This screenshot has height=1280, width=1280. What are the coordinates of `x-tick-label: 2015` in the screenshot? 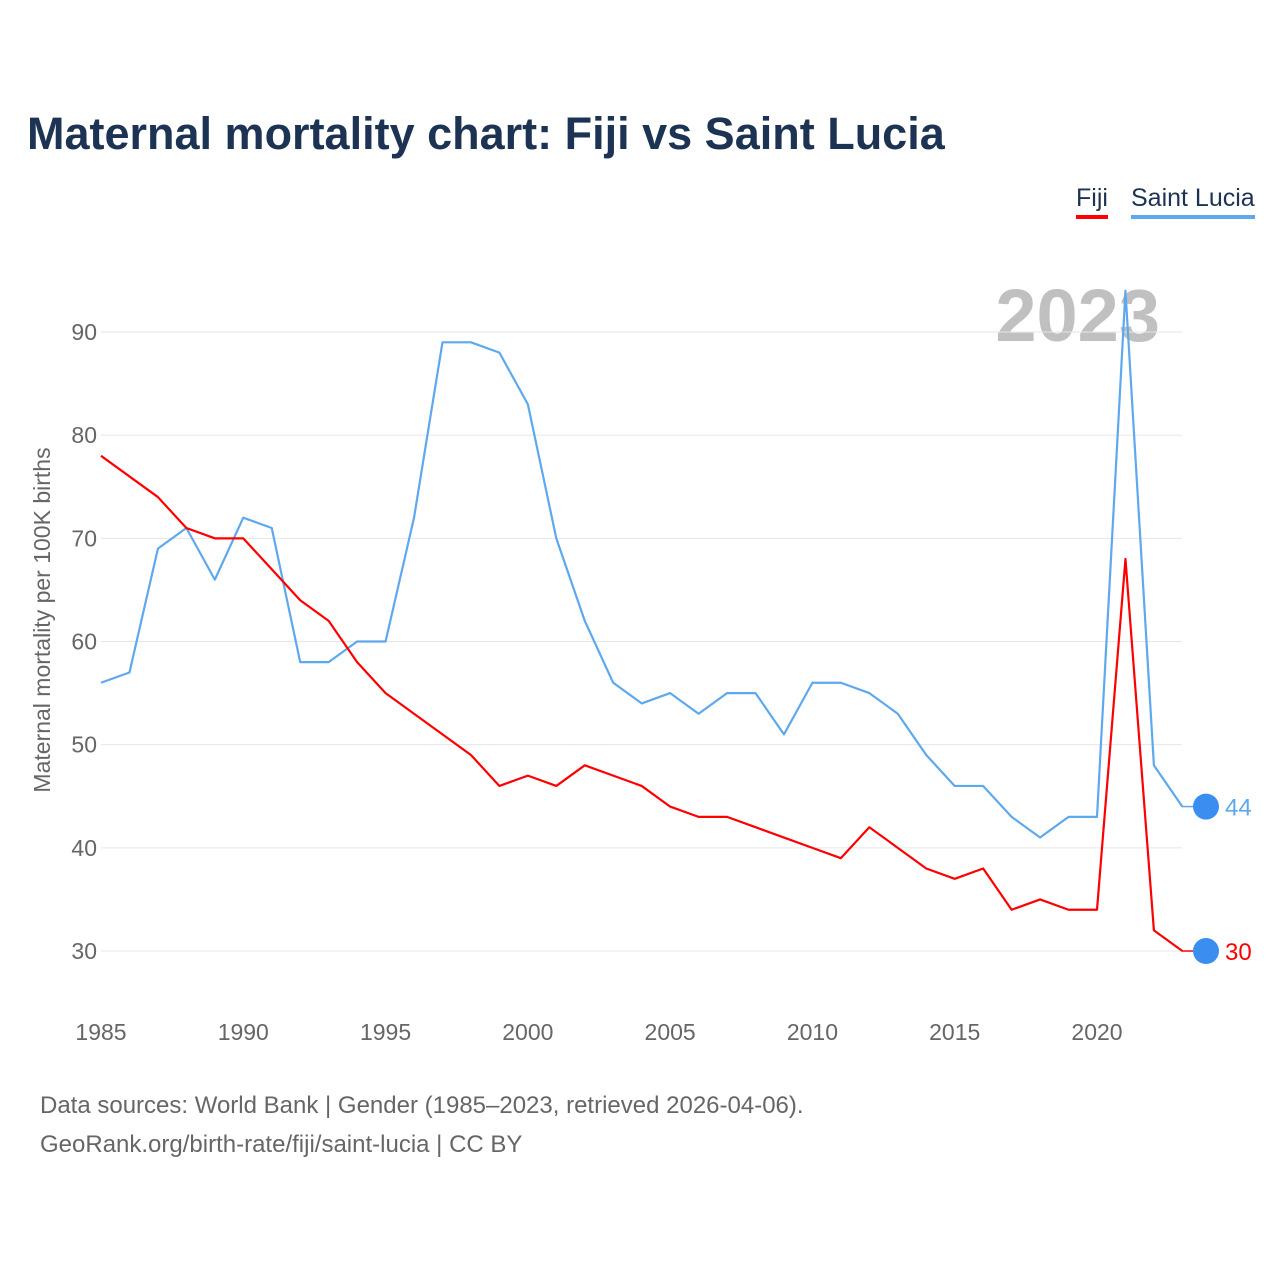 It's located at (954, 1032).